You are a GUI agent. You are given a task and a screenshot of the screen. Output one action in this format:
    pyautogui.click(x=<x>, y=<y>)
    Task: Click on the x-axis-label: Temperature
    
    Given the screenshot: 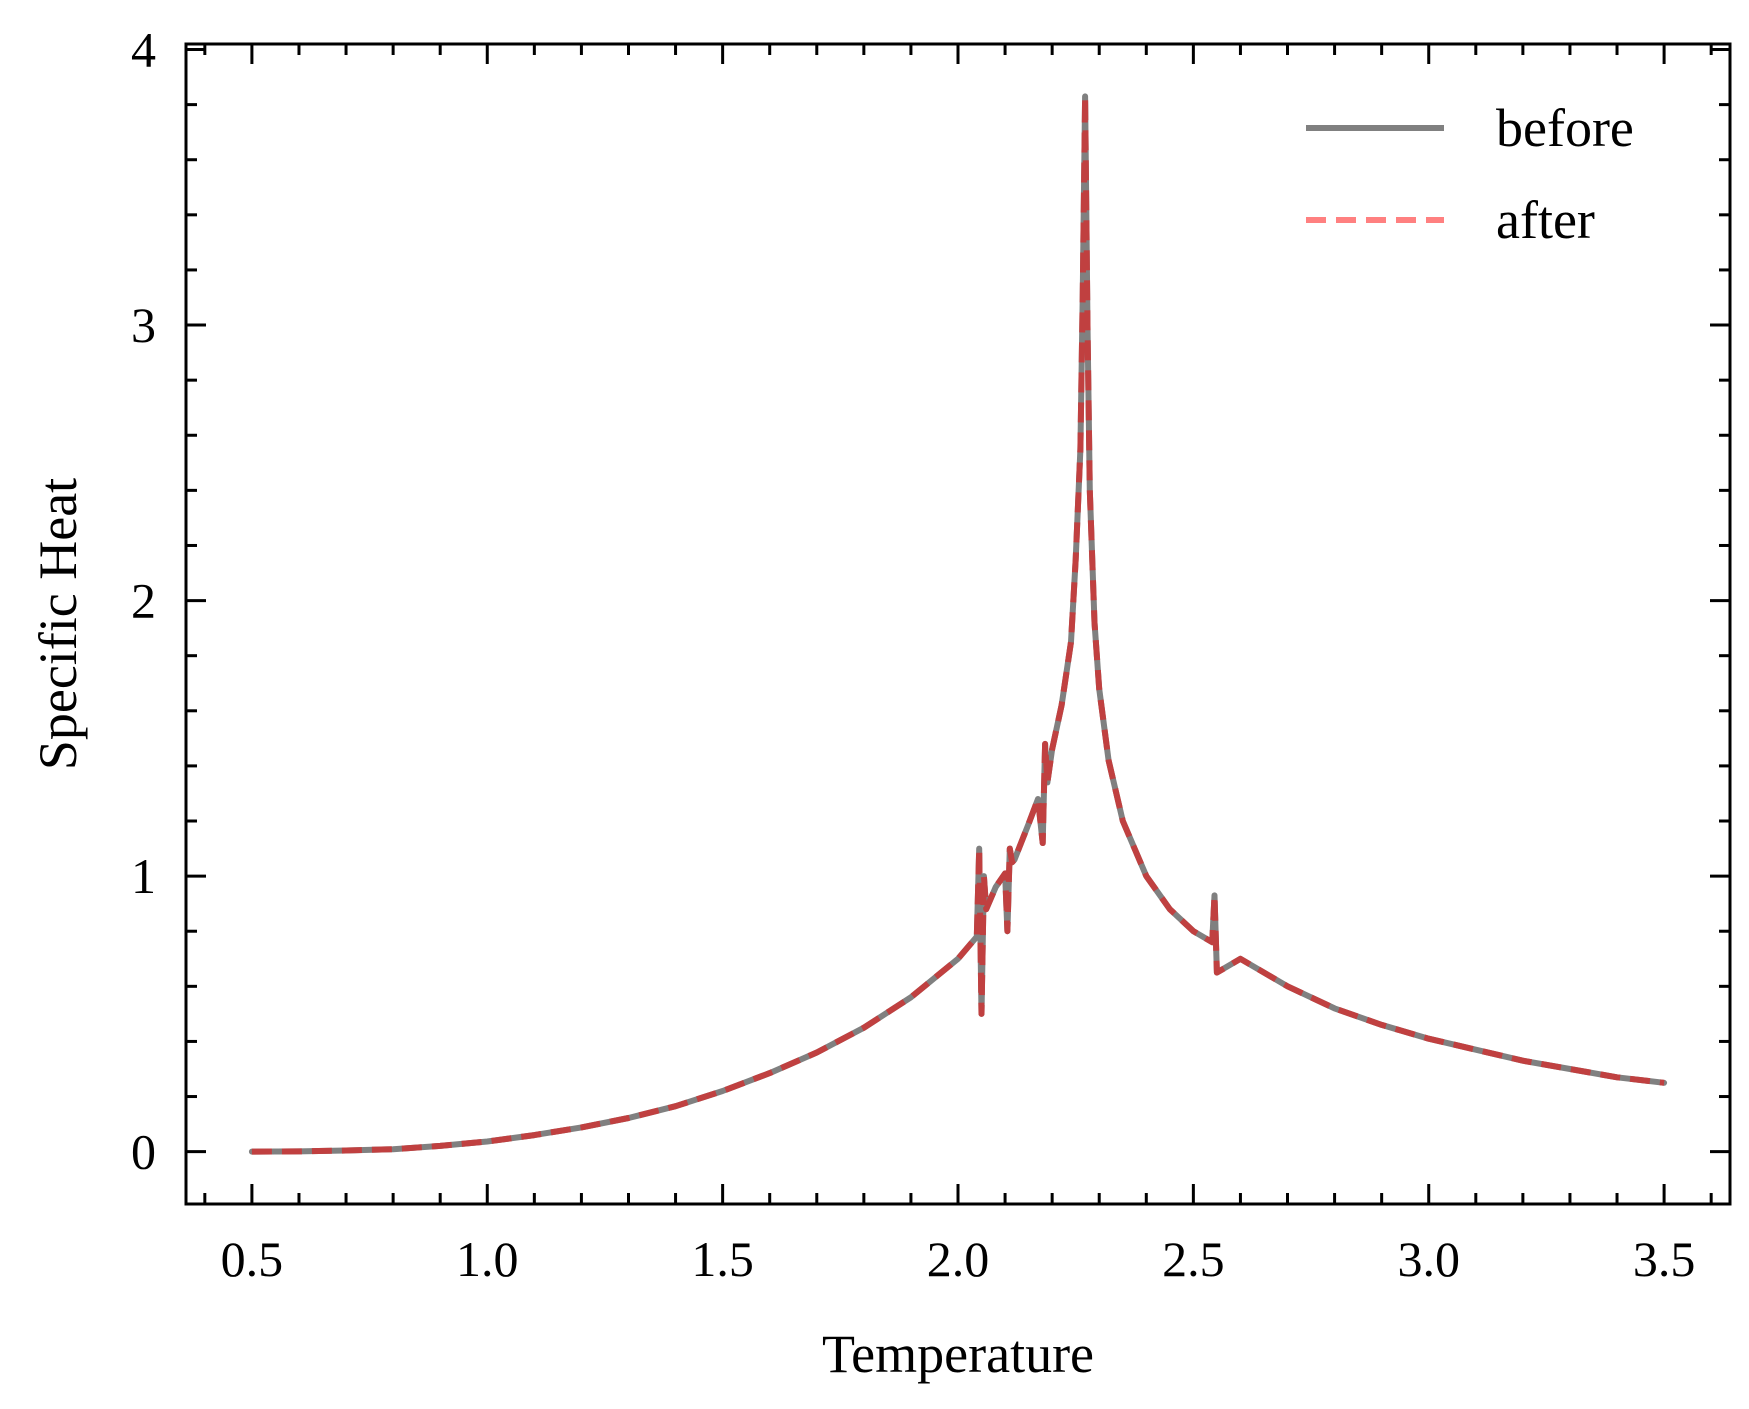 What is the action you would take?
    pyautogui.click(x=958, y=1354)
    